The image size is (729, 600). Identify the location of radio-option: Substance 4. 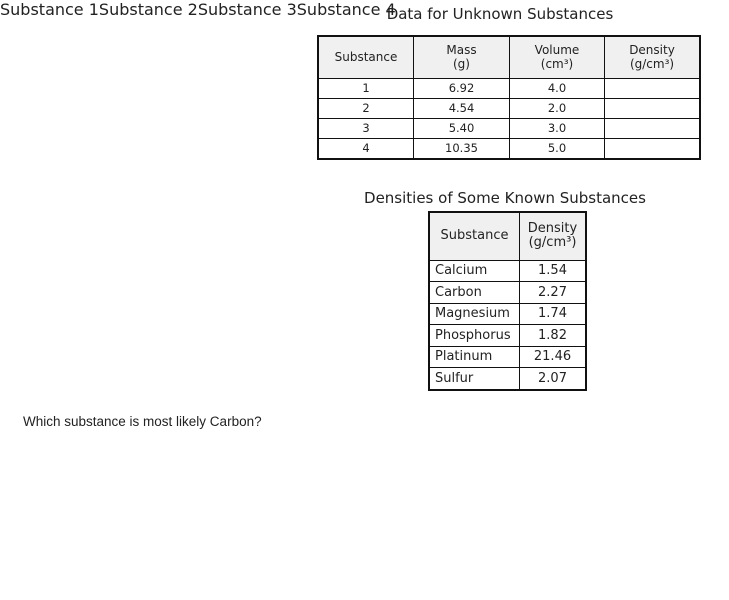
(346, 9).